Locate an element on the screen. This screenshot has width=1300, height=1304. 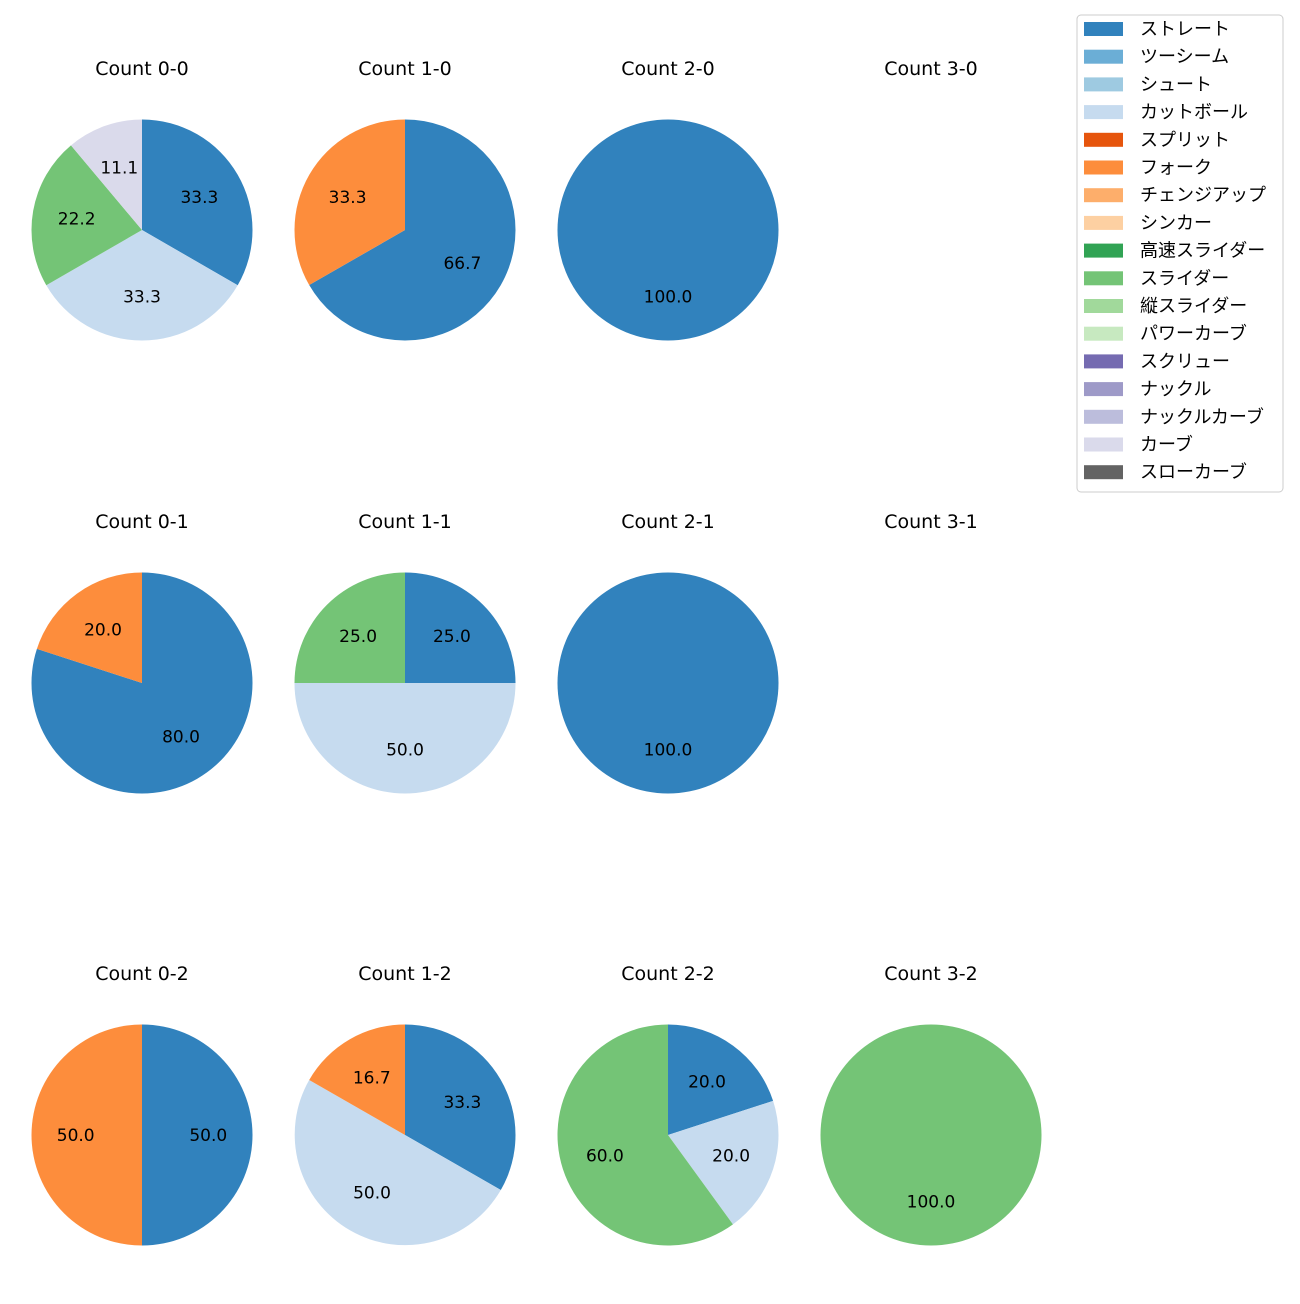
pie-slice-count-0-2-フォーク is located at coordinates (87, 1135).